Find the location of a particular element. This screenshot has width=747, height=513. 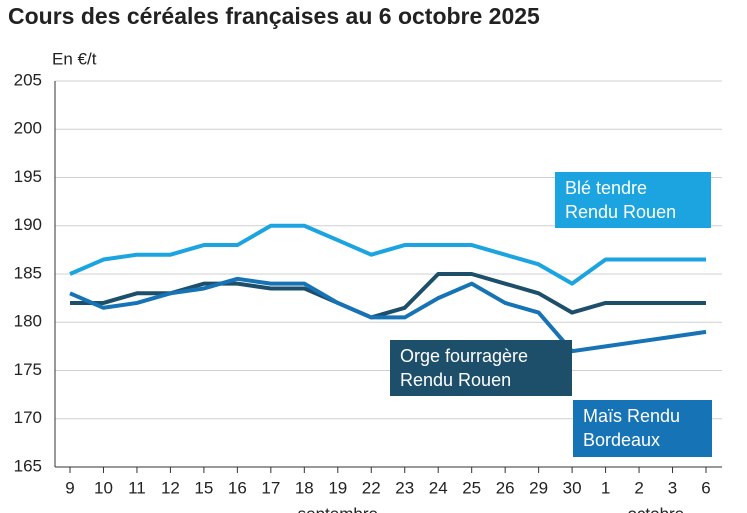

x-tick-label: 1 is located at coordinates (605, 487).